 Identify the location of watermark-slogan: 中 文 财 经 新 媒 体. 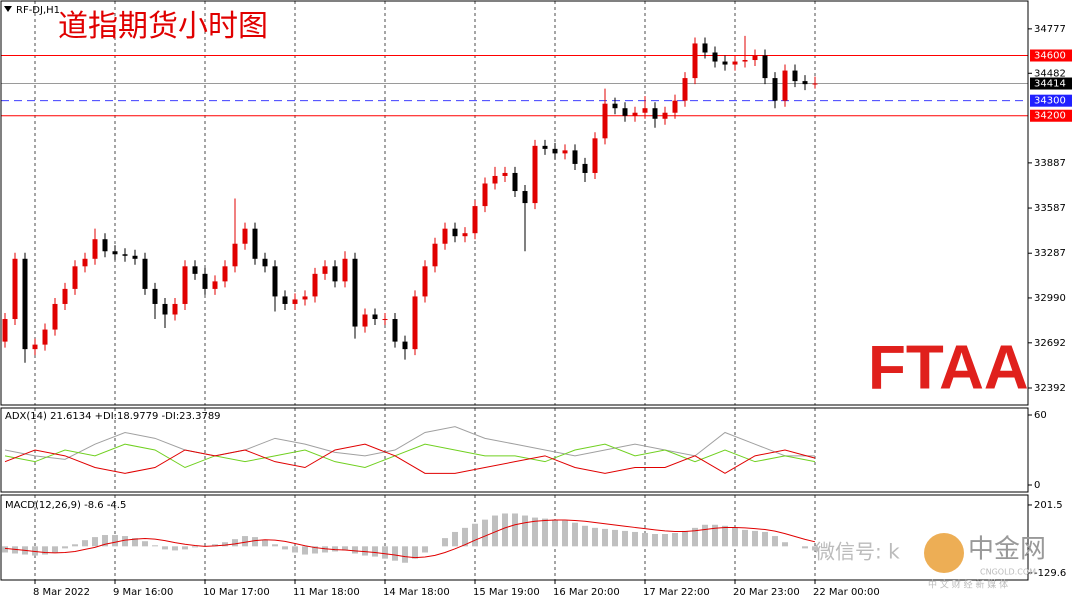
(968, 585).